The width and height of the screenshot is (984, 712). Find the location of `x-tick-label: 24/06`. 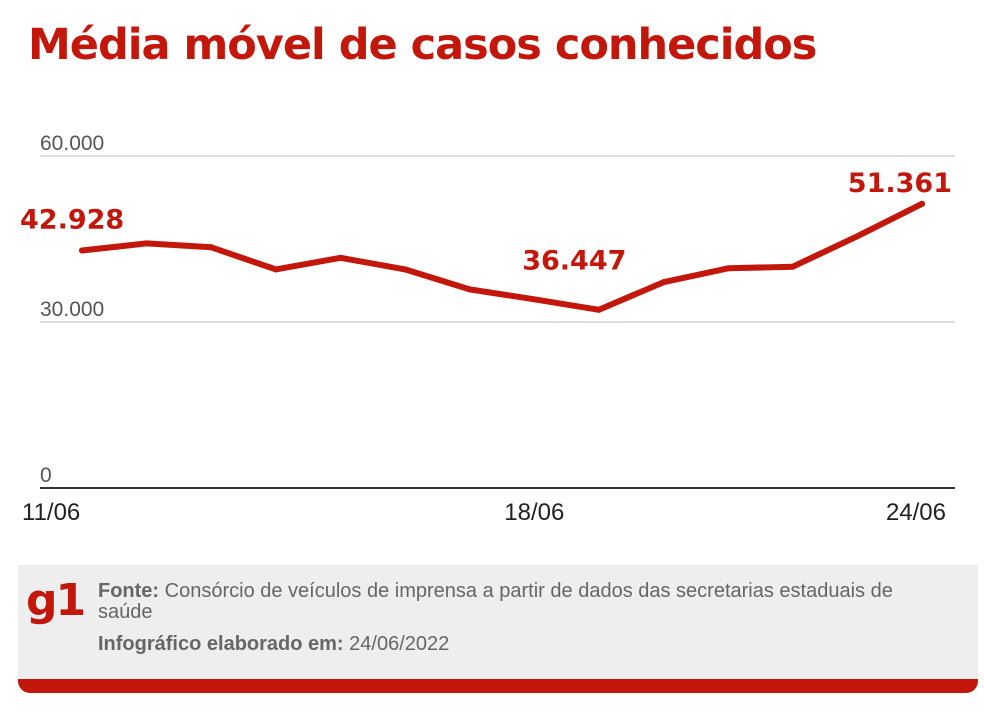

x-tick-label: 24/06 is located at coordinates (916, 512).